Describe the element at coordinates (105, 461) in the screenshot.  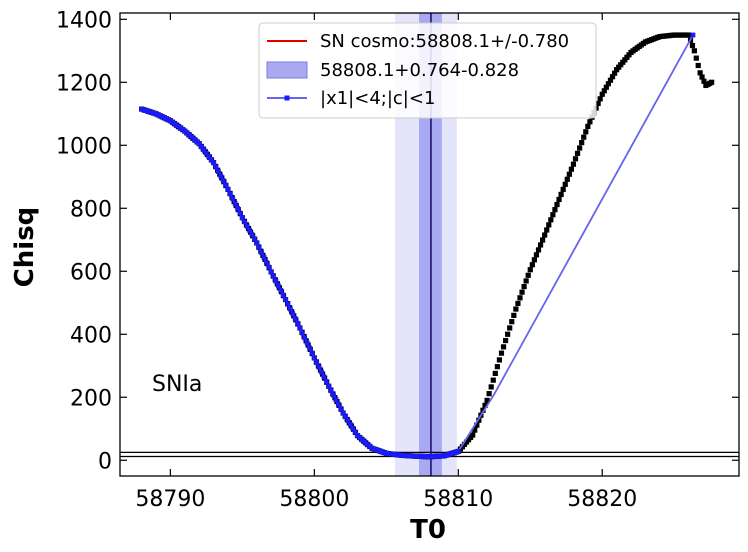
I see `y-tick-label-0: 0` at that location.